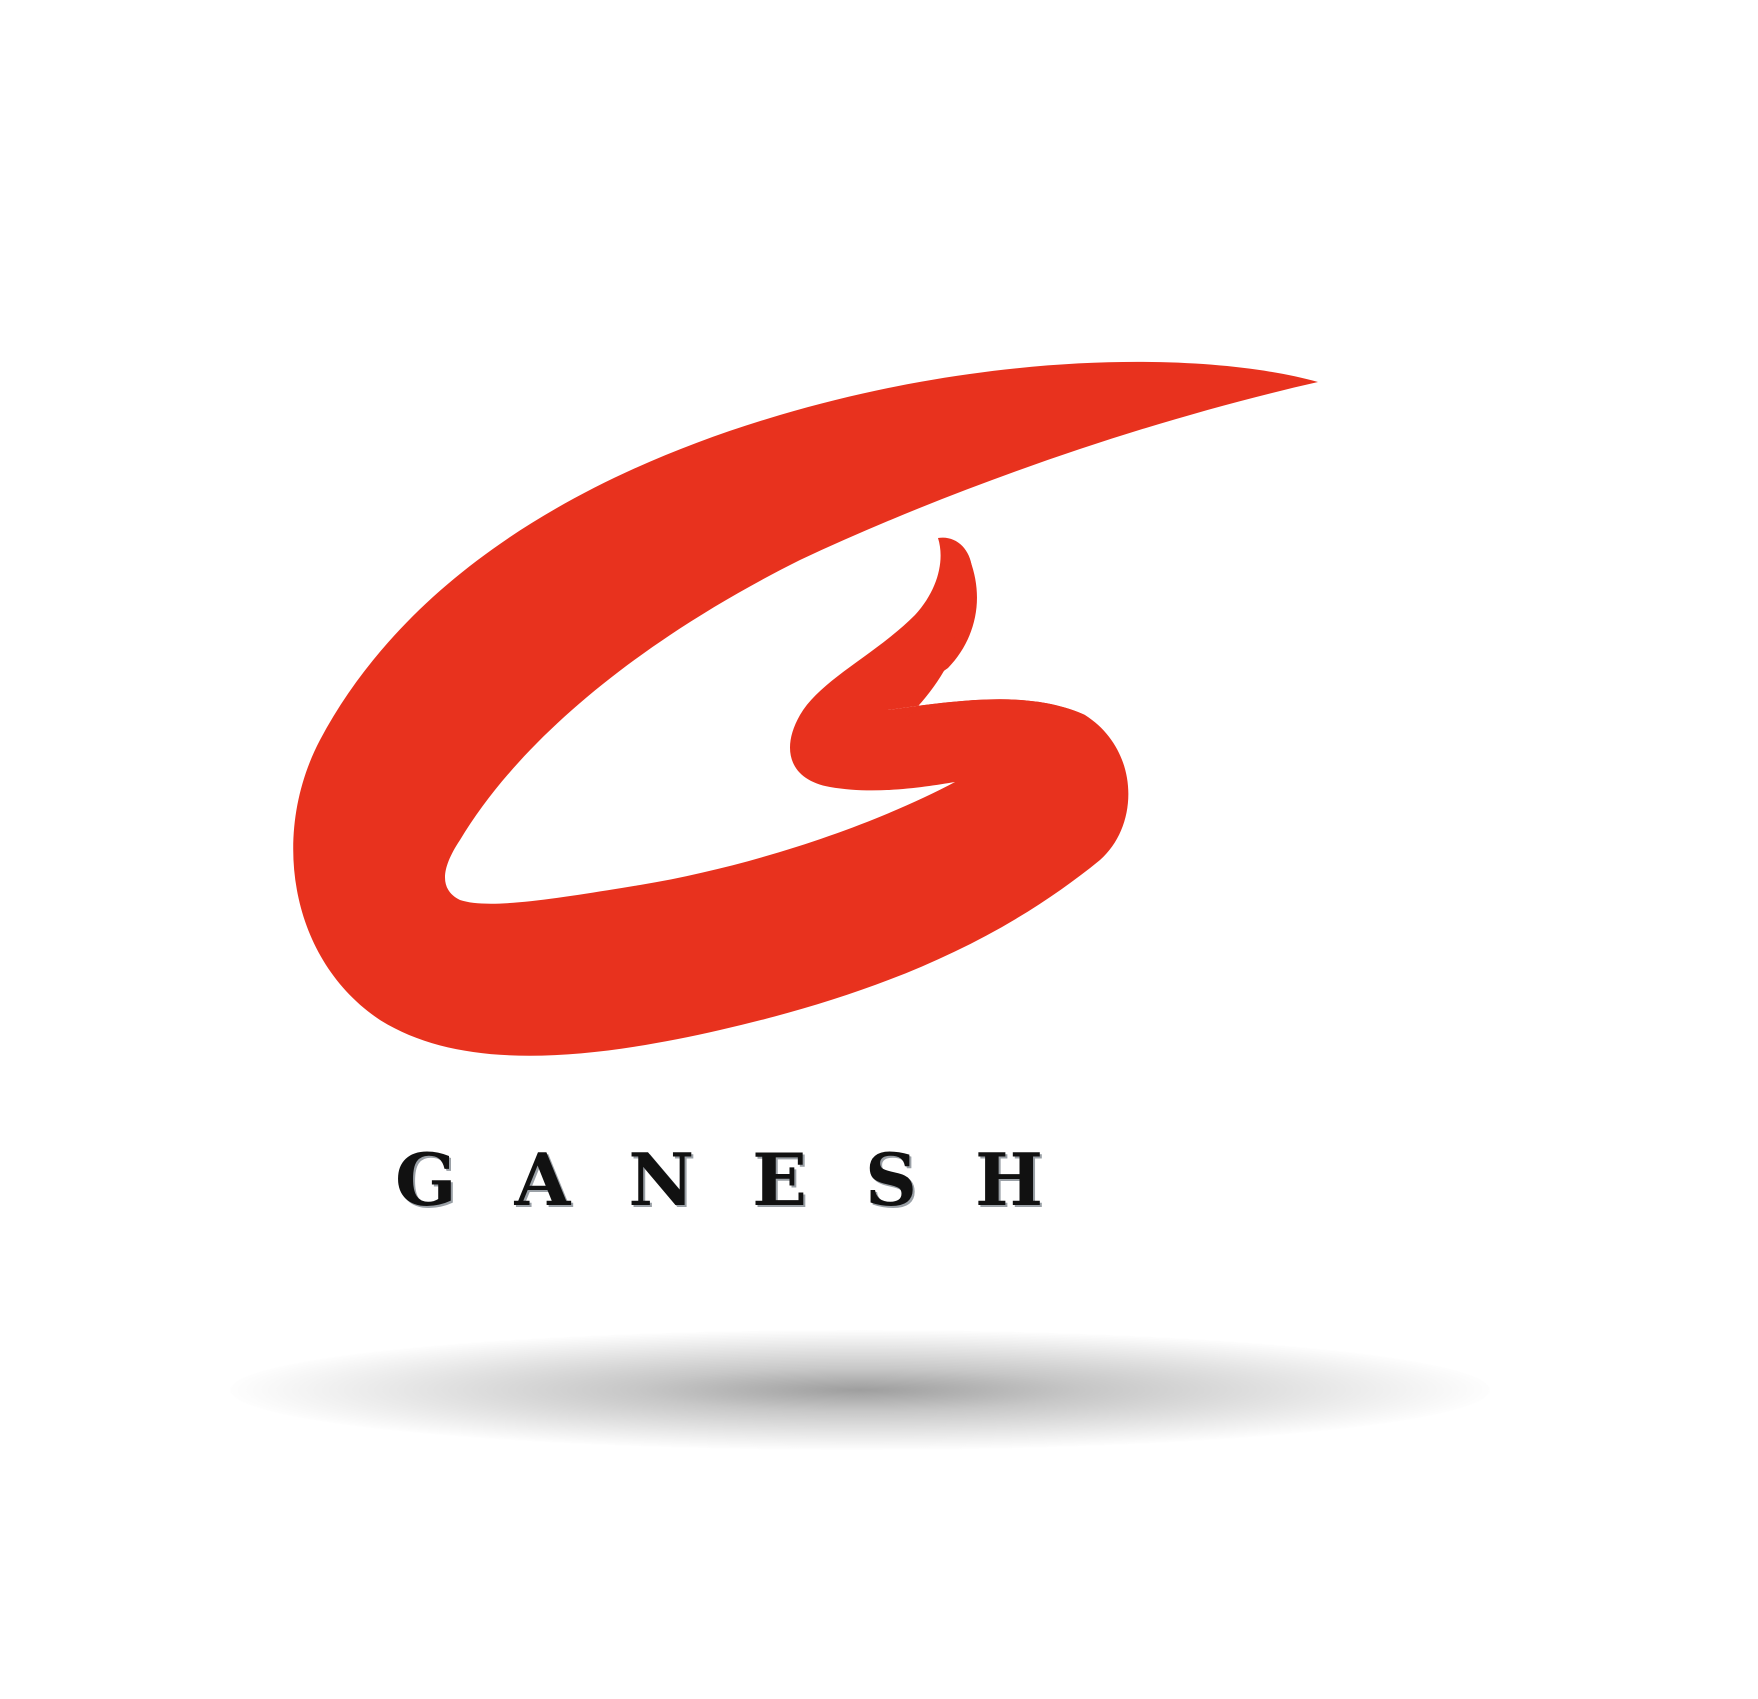 The image size is (1758, 1699). I want to click on brand-name: GANESH, so click(748, 1179).